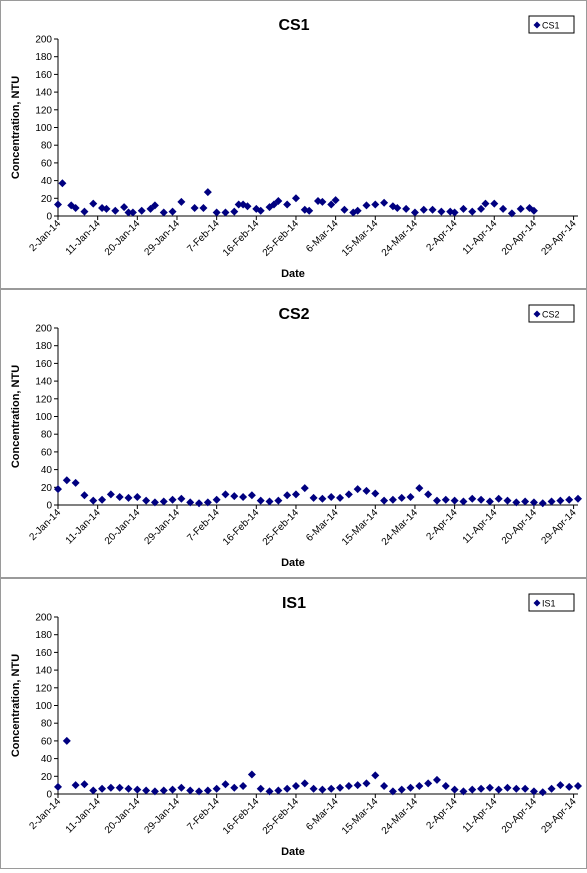 The width and height of the screenshot is (587, 873). What do you see at coordinates (281, 816) in the screenshot?
I see `x-tick-label: 25-Feb-14` at bounding box center [281, 816].